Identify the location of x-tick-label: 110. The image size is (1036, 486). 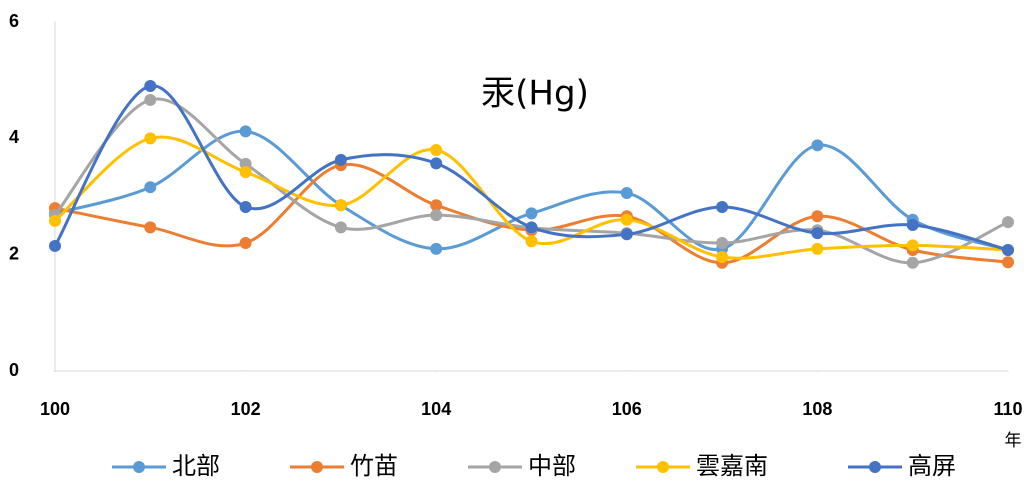
(1007, 409).